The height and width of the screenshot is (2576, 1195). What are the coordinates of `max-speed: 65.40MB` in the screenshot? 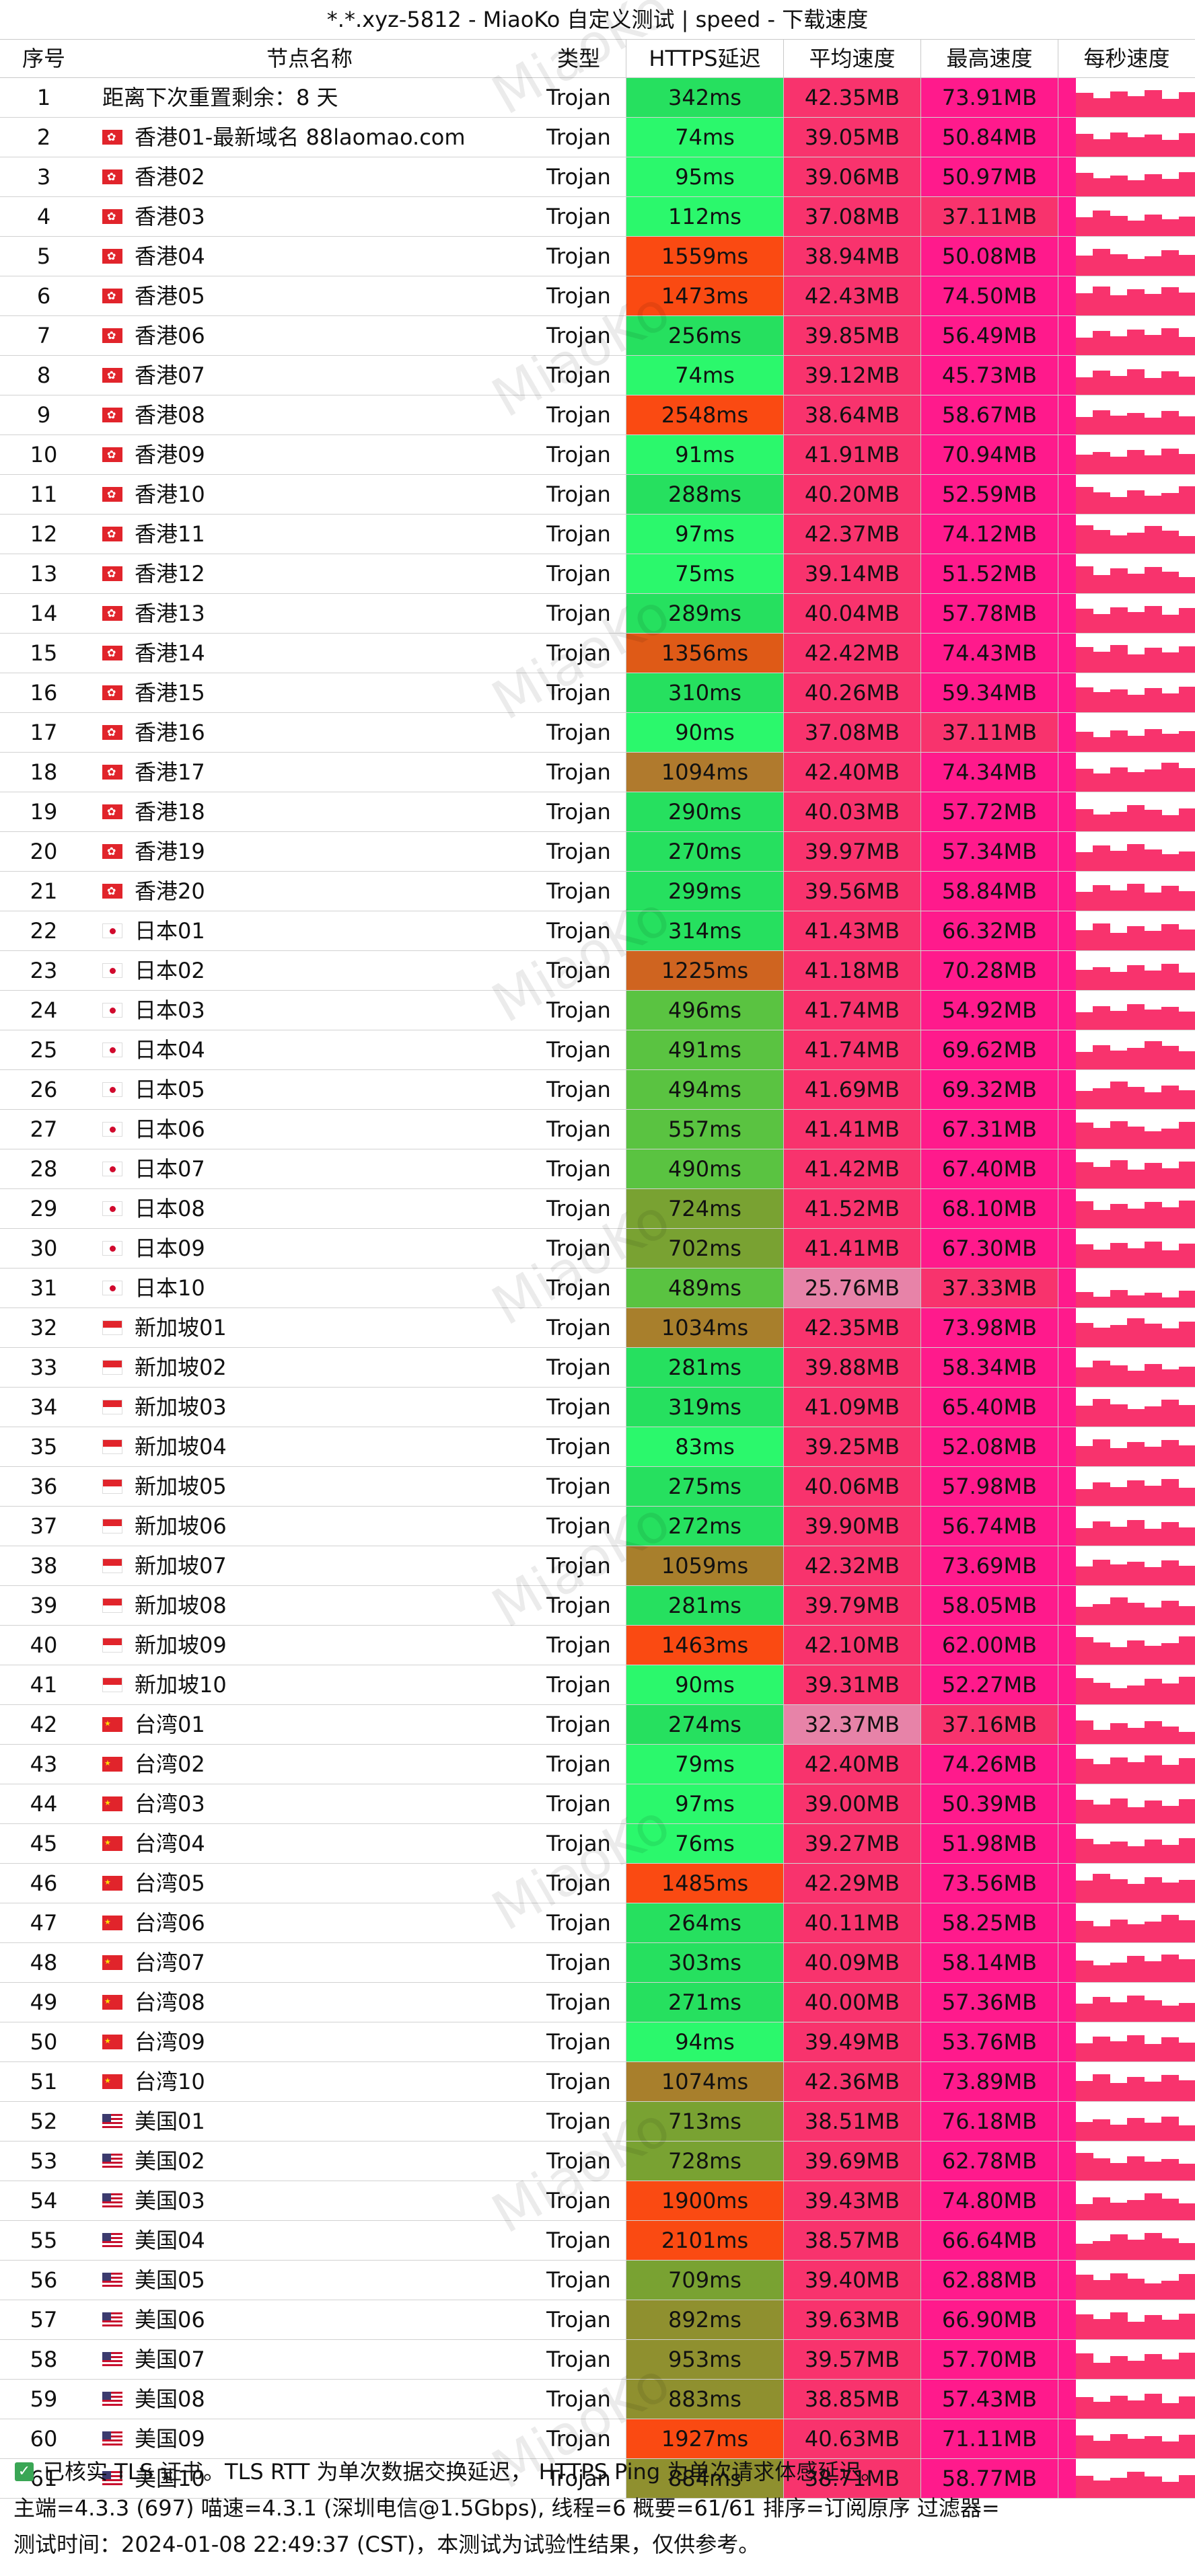 It's located at (989, 1407).